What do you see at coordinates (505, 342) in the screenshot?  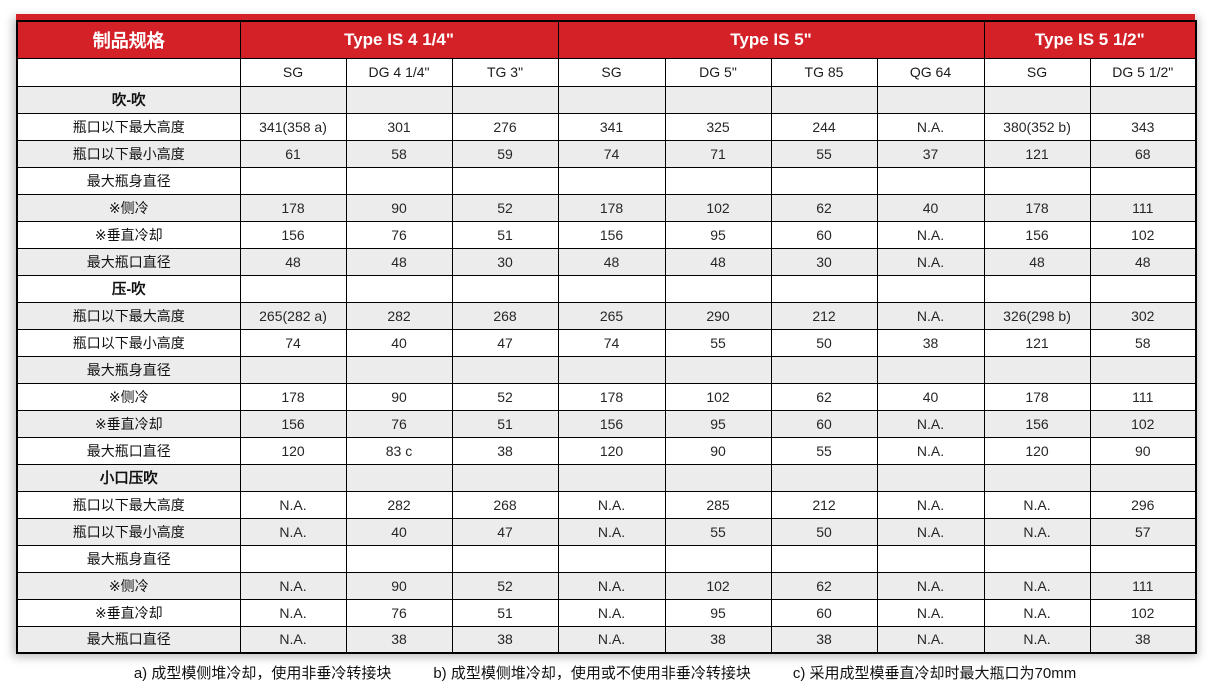 I see `table-cell: 47` at bounding box center [505, 342].